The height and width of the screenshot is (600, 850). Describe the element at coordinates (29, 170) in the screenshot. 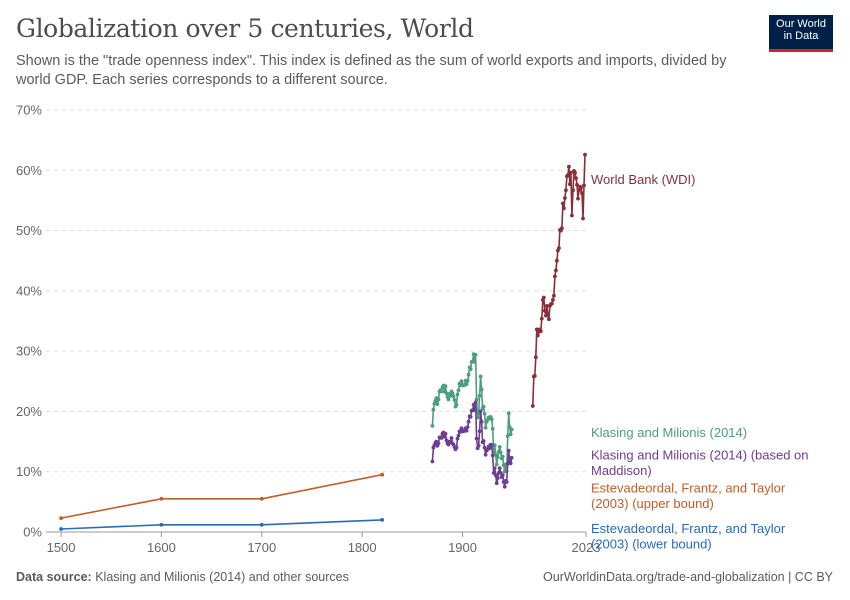

I see `y-tick-label: 60%` at that location.